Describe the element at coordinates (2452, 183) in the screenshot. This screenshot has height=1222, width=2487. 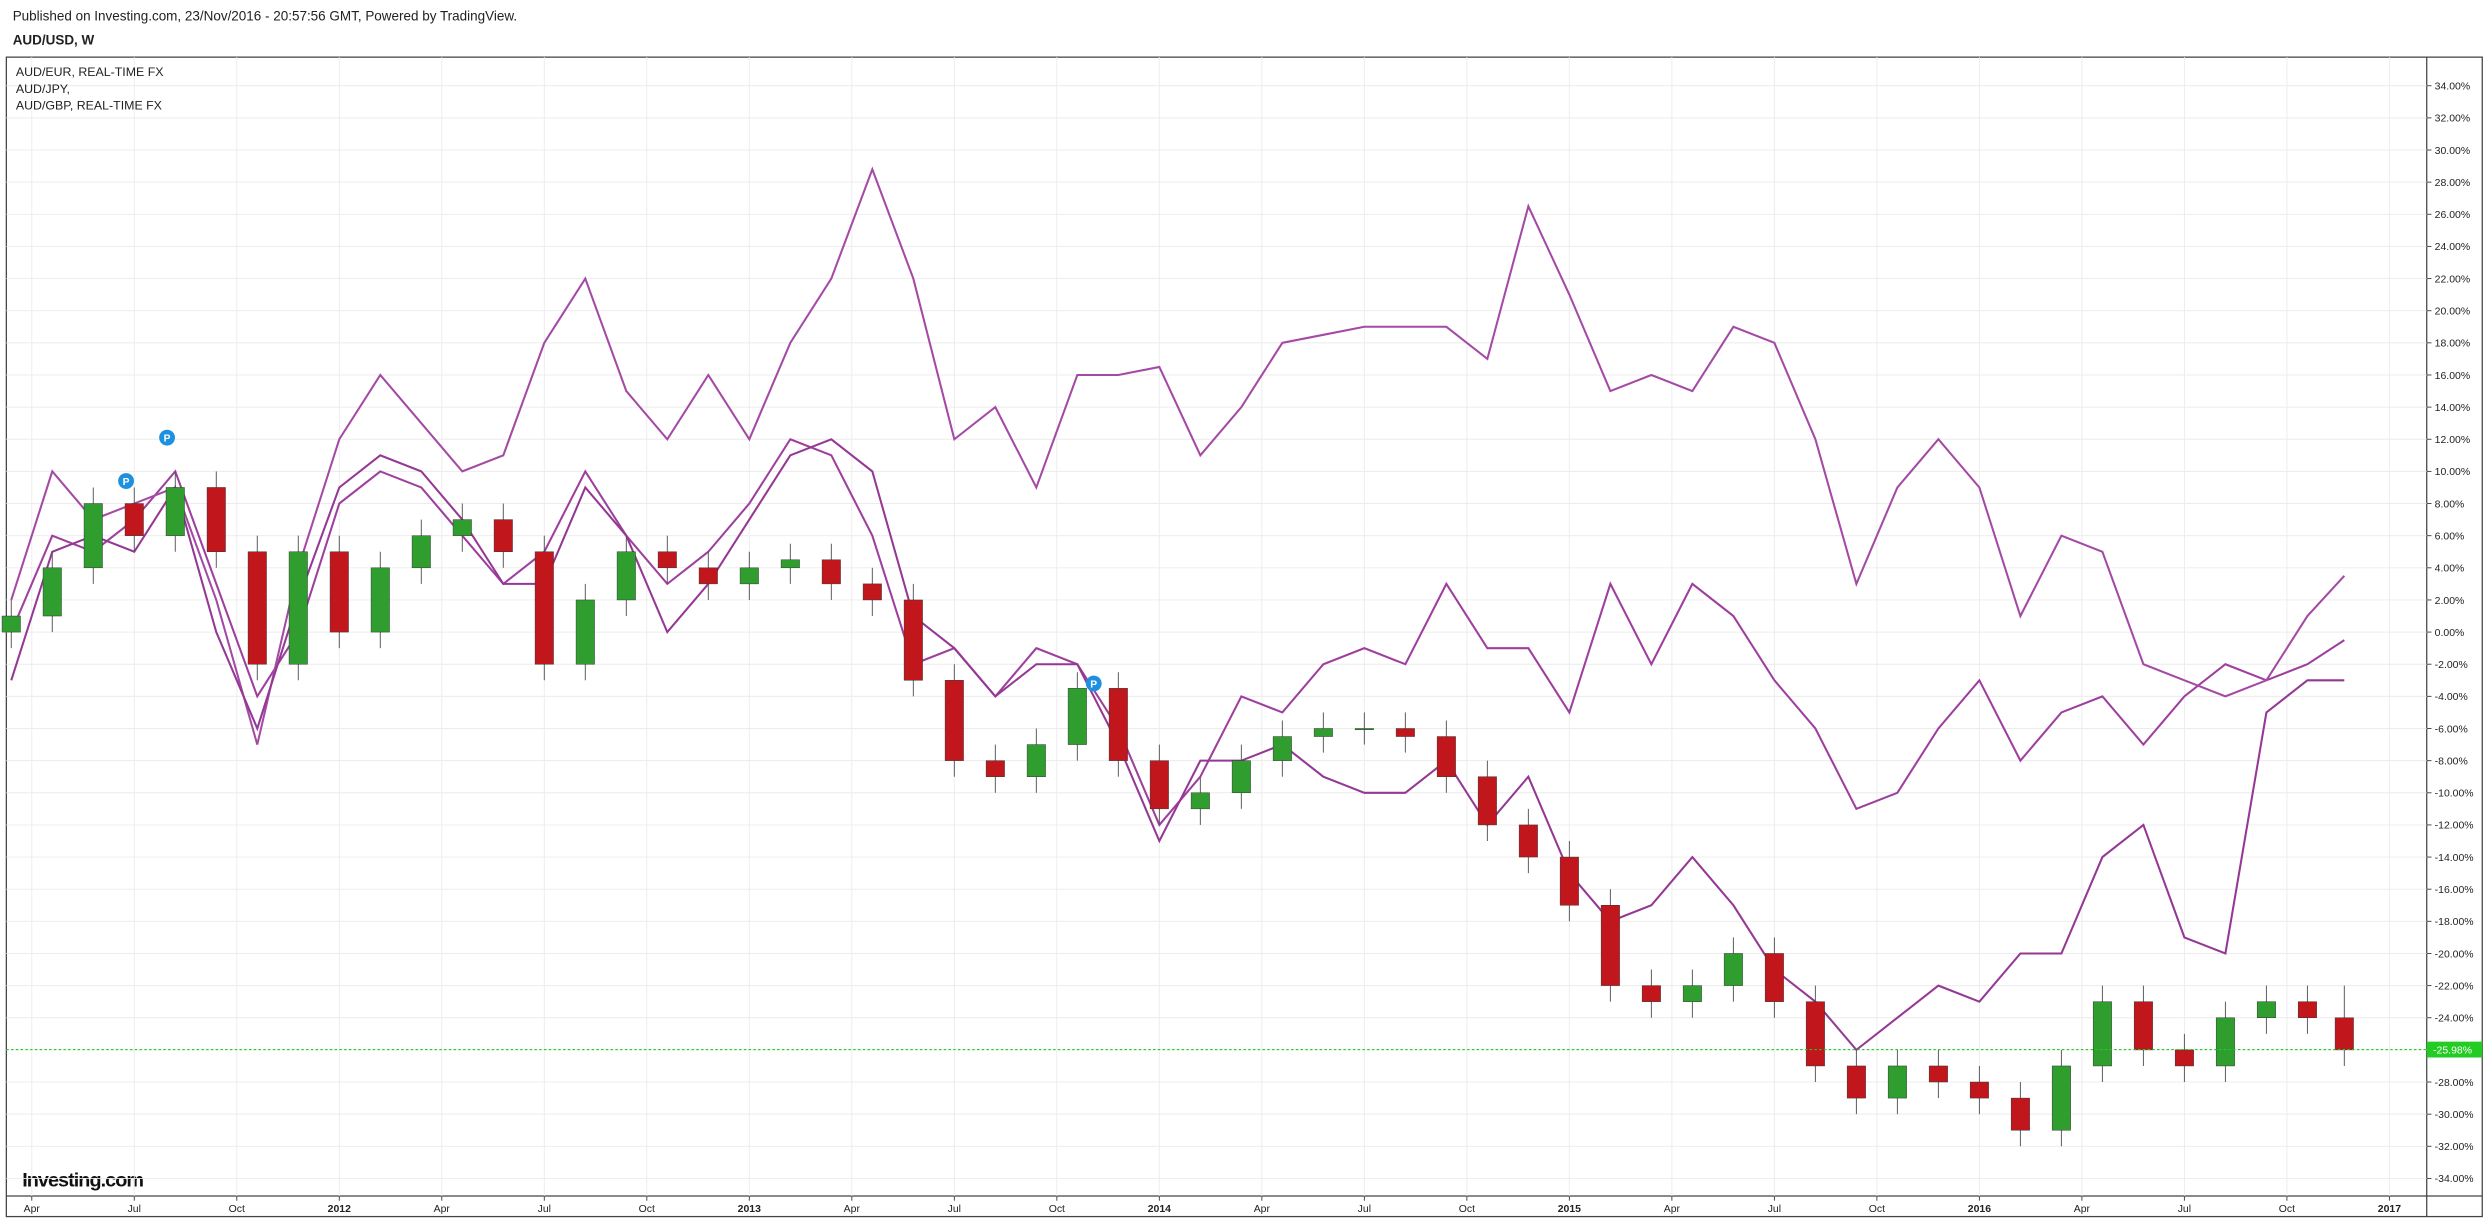
I see `y-tick-label: 28.00%` at that location.